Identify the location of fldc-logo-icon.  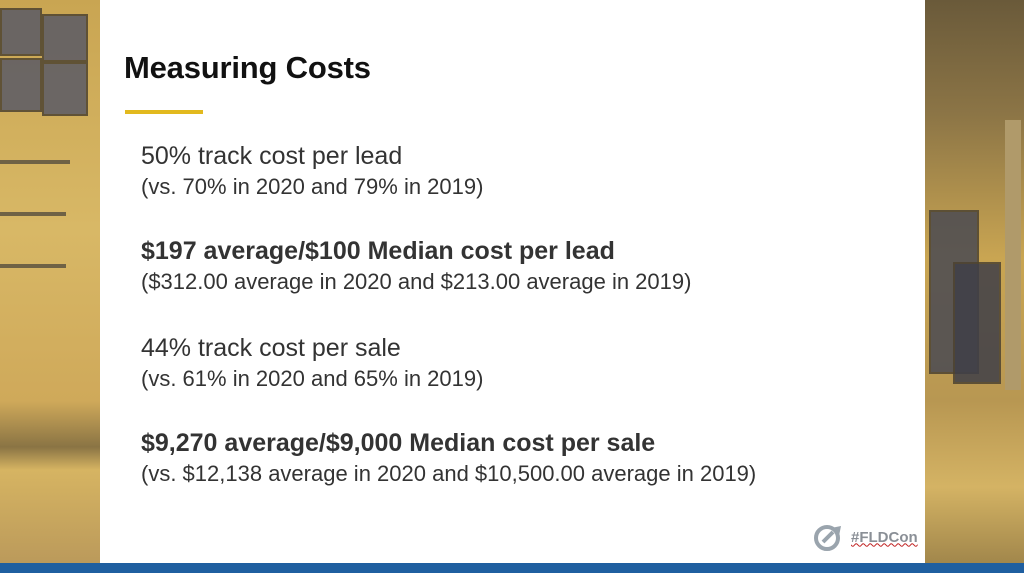
(827, 538).